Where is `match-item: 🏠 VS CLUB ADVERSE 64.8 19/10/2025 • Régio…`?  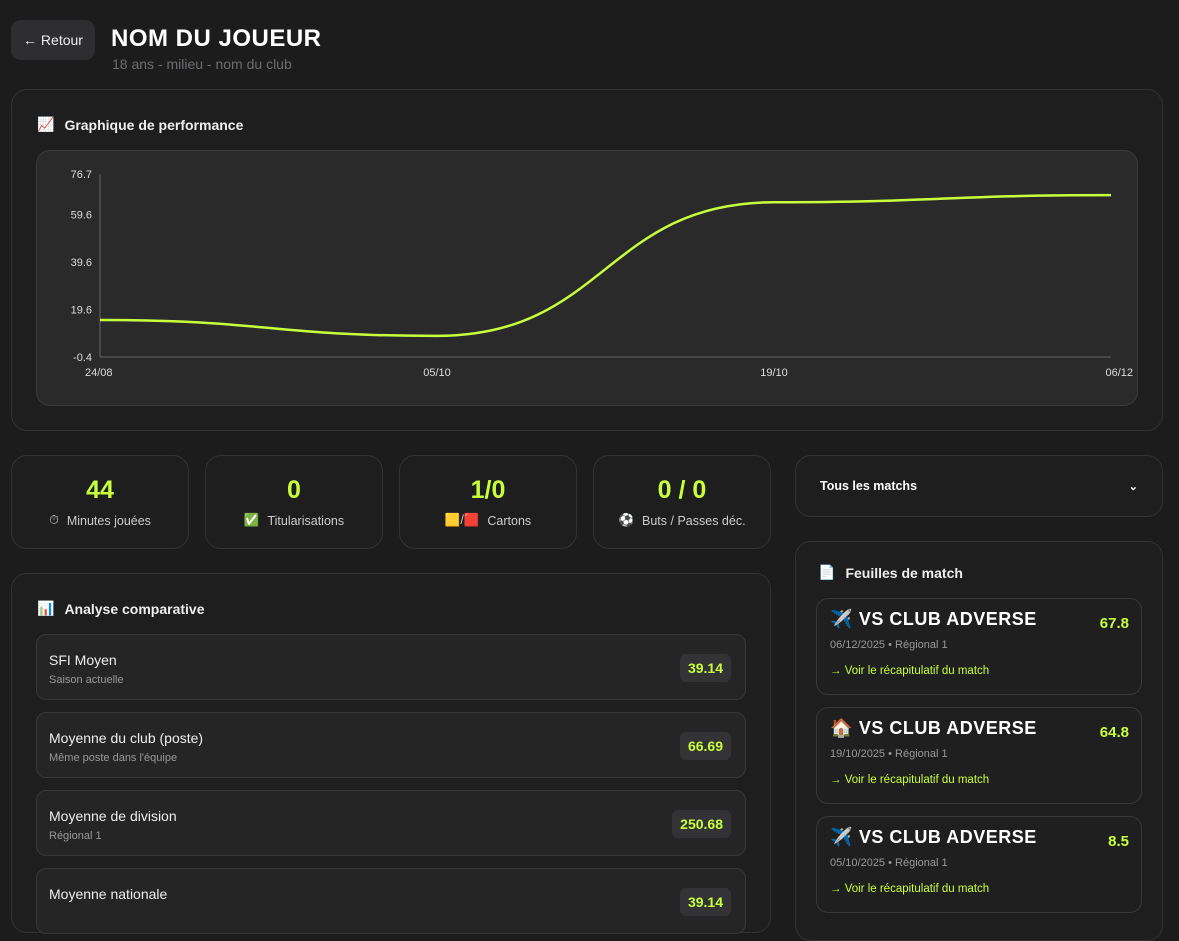 match-item: 🏠 VS CLUB ADVERSE 64.8 19/10/2025 • Régio… is located at coordinates (979, 755).